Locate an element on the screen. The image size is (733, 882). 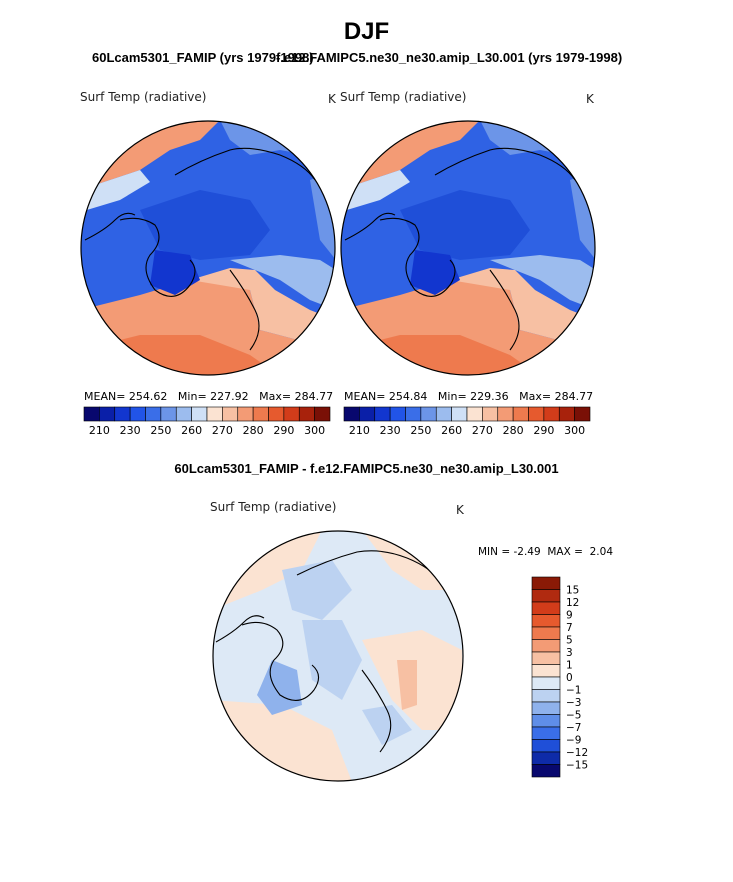
siberia-warm-patch is located at coordinates (407, 685).